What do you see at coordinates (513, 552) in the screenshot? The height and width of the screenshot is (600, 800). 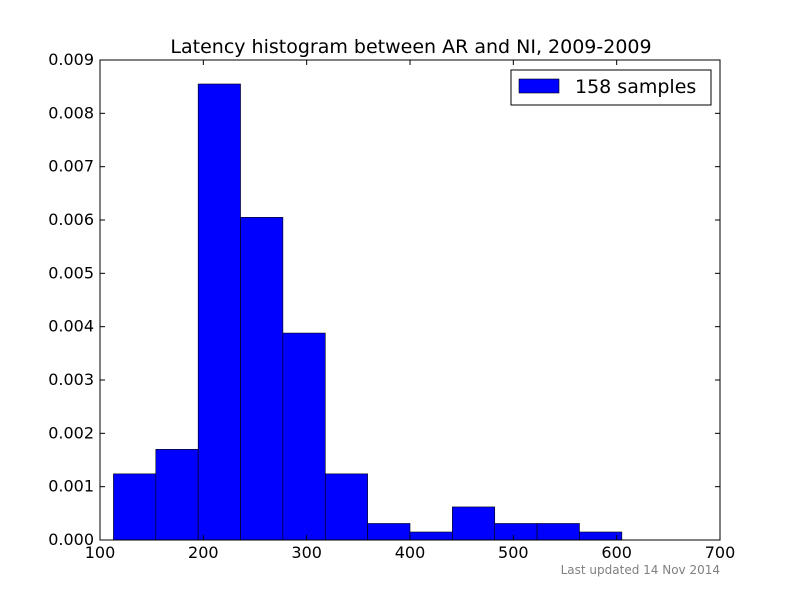 I see `x-tick-label-500: 500` at bounding box center [513, 552].